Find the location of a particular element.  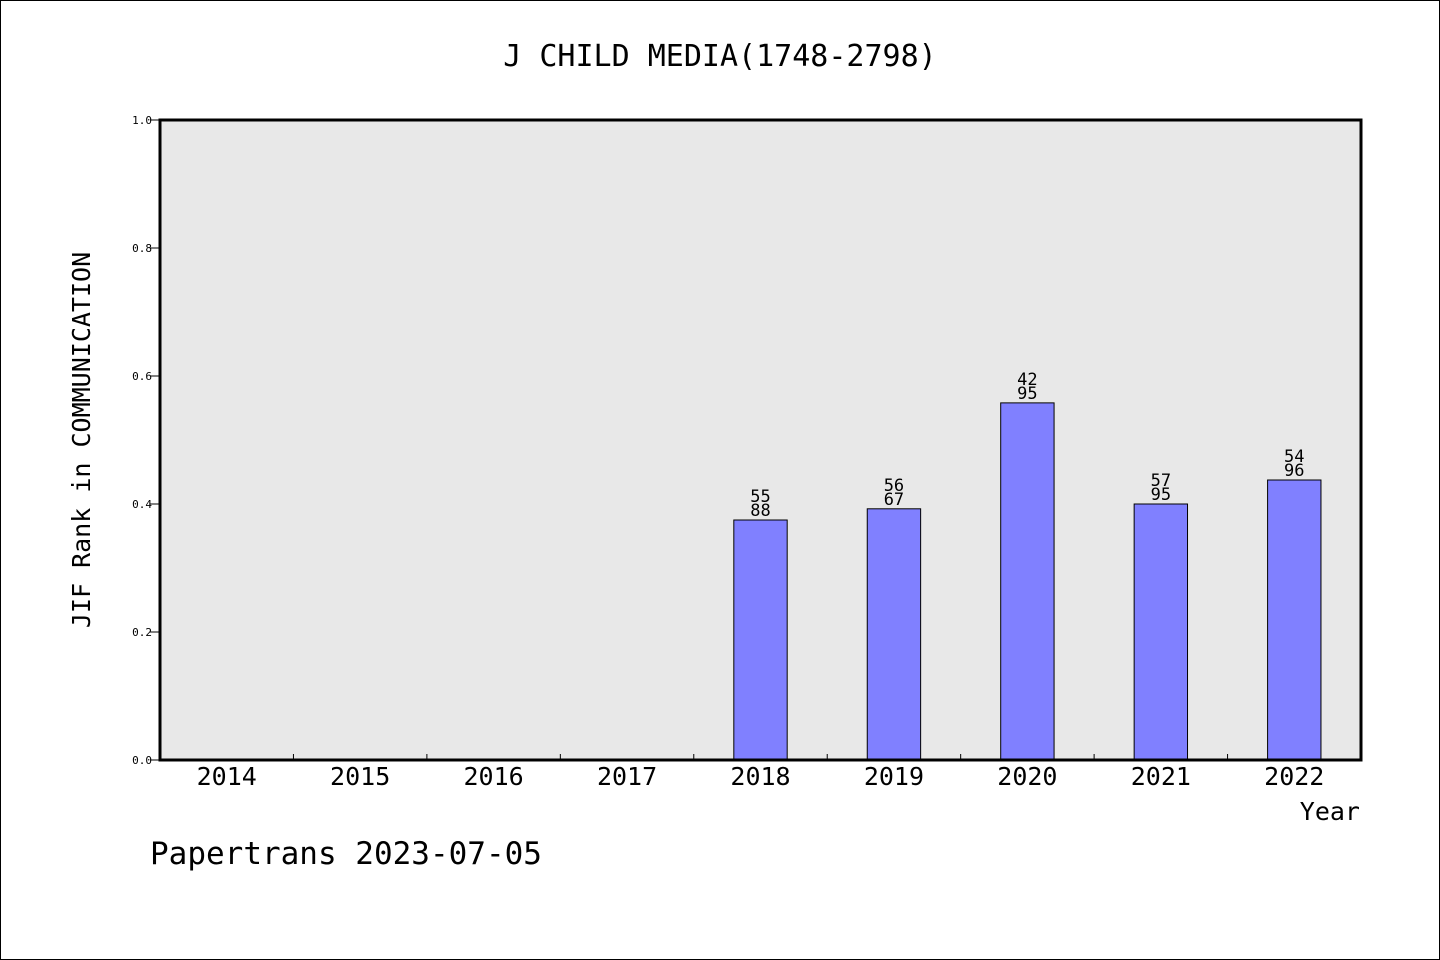

chart-title: J CHILD MEDIA(1748-2798) is located at coordinates (719, 56).